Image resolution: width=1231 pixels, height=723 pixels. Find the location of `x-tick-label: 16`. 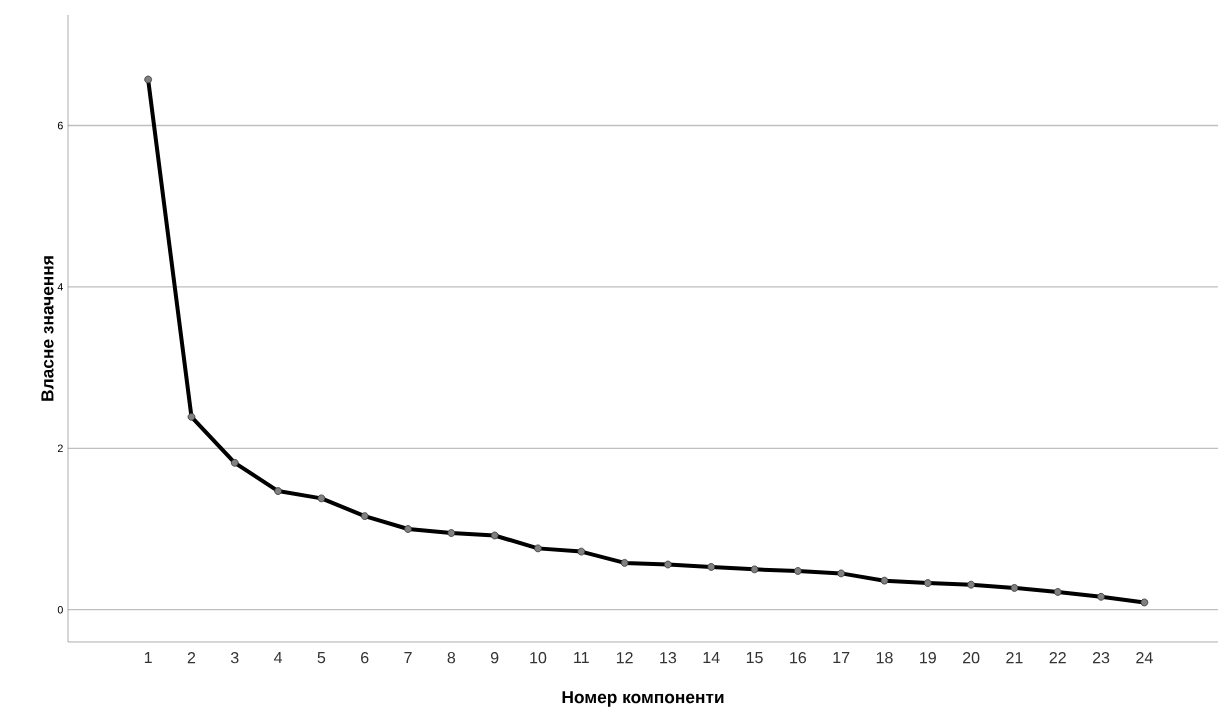

x-tick-label: 16 is located at coordinates (798, 658).